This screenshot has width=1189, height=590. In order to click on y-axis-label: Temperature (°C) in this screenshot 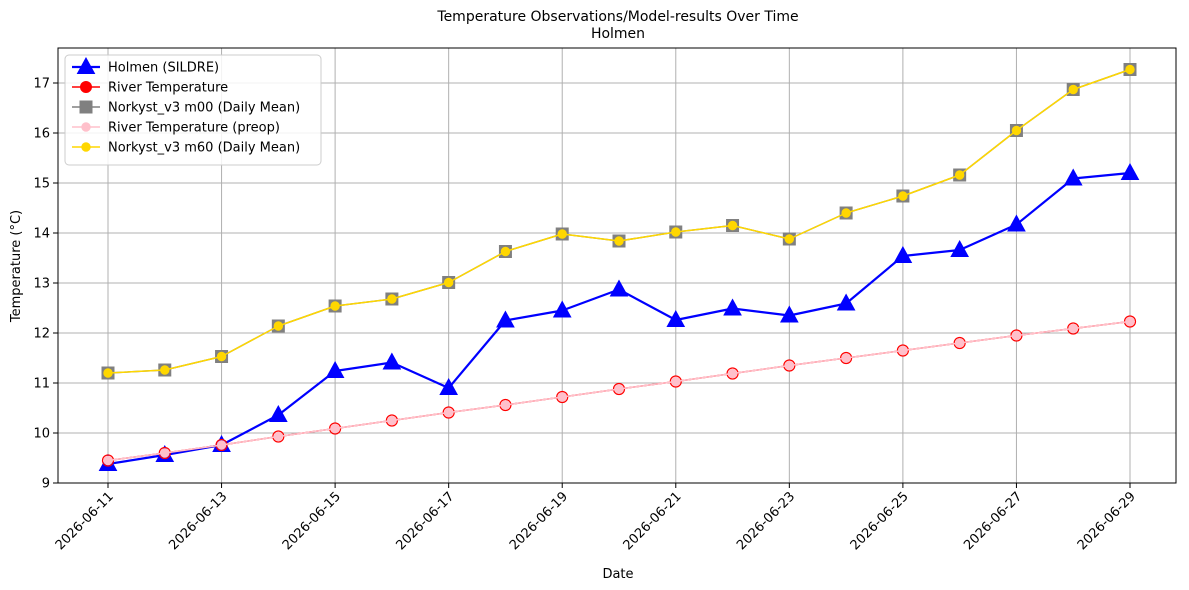, I will do `click(16, 266)`.